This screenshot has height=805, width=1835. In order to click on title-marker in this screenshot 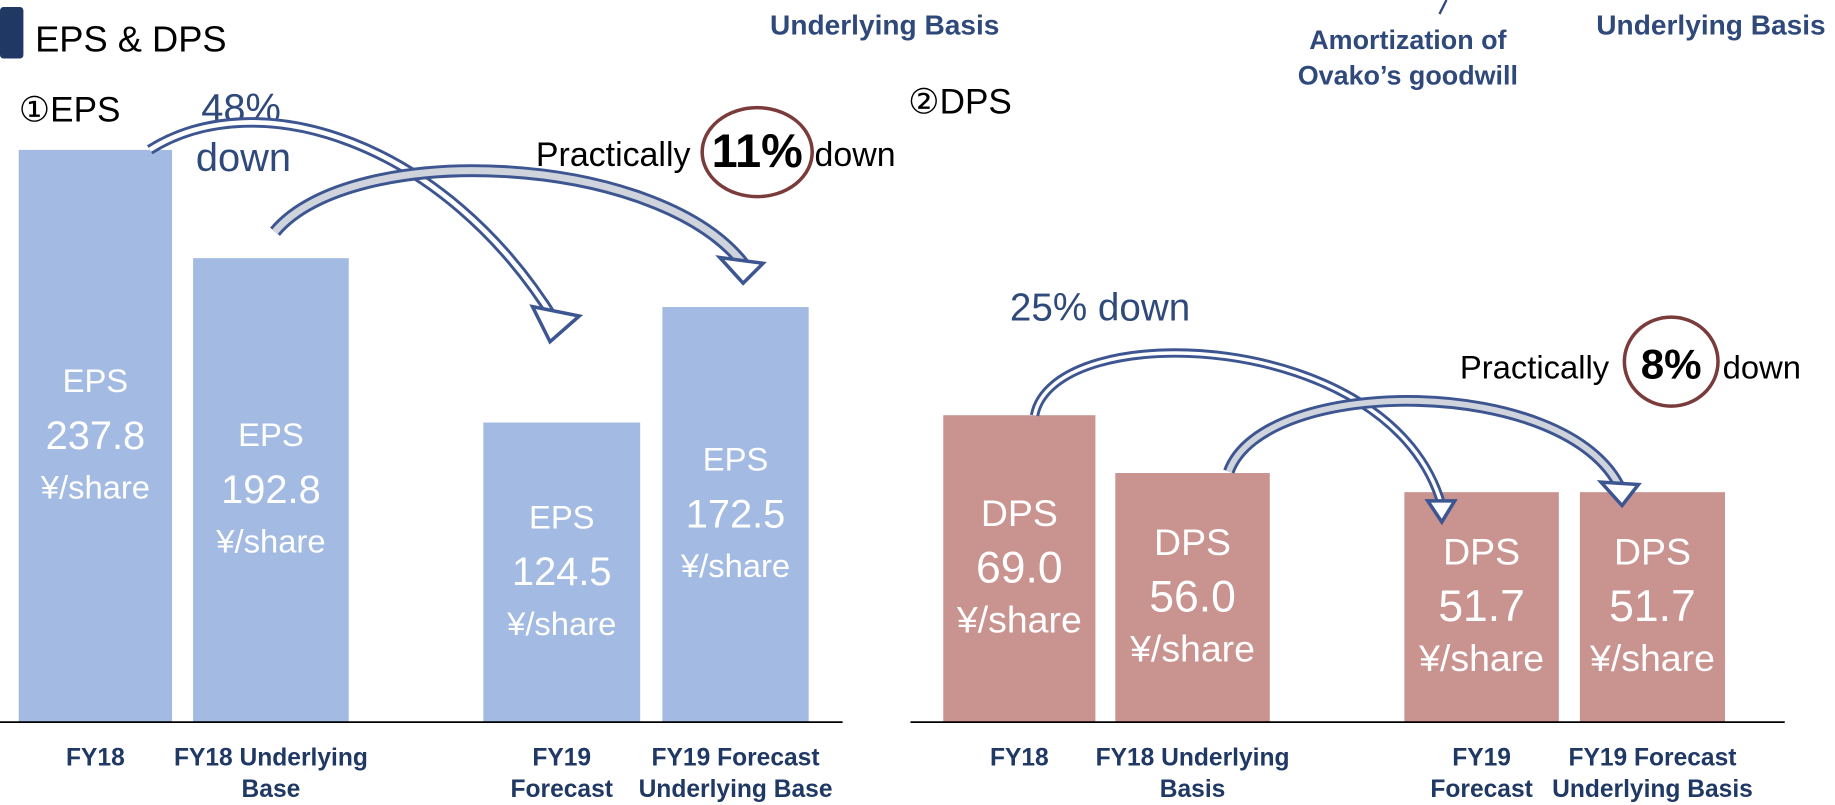, I will do `click(12, 33)`.